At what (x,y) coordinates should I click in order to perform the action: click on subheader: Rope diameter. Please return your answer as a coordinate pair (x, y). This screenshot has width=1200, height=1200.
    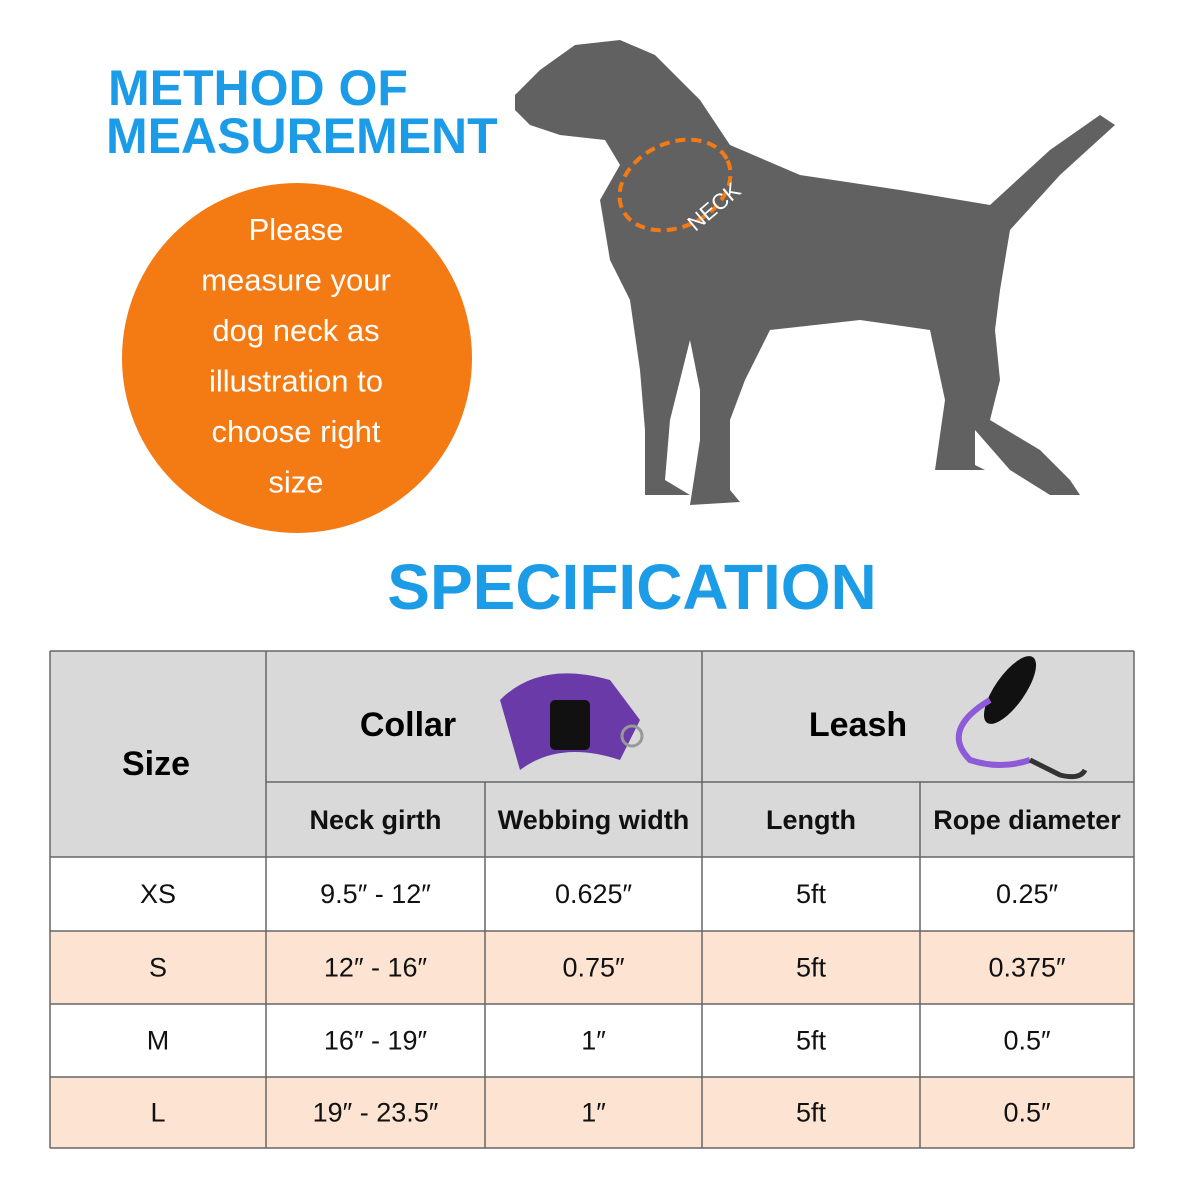
    Looking at the image, I should click on (1027, 820).